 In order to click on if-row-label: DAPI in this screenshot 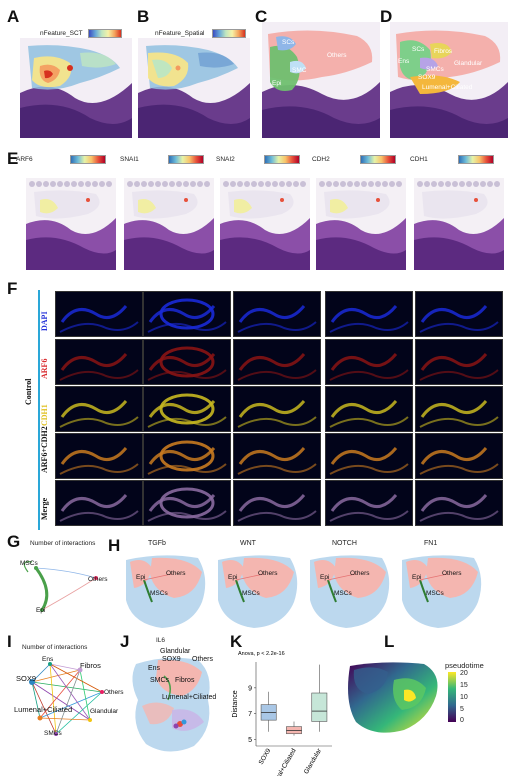, I will do `click(44, 321)`.